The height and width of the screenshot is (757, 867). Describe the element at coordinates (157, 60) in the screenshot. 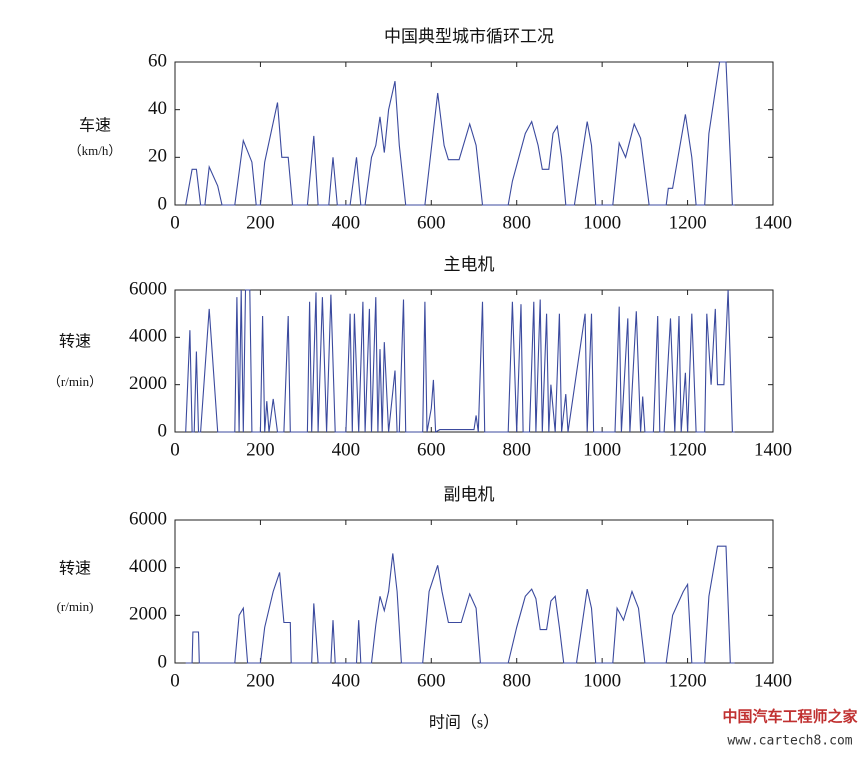

I see `y-tick-label: 60` at that location.